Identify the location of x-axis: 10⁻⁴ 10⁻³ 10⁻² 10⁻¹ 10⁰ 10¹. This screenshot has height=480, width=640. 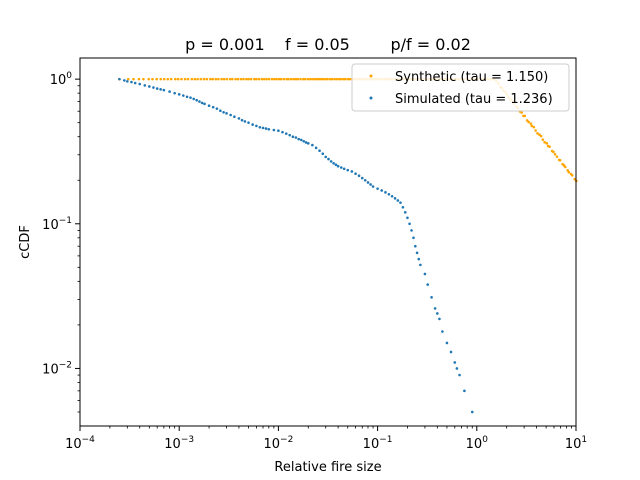
(326, 439).